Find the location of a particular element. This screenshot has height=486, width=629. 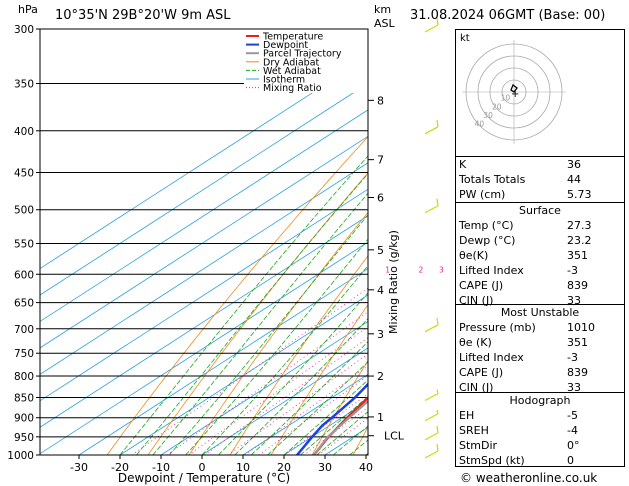

legend-label: Parcel Trajectory is located at coordinates (302, 54).